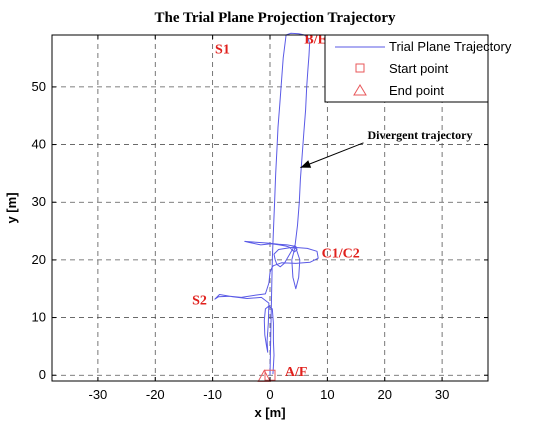 This screenshot has height=430, width=550. Describe the element at coordinates (332, 155) in the screenshot. I see `annotation-arrow-line` at that location.